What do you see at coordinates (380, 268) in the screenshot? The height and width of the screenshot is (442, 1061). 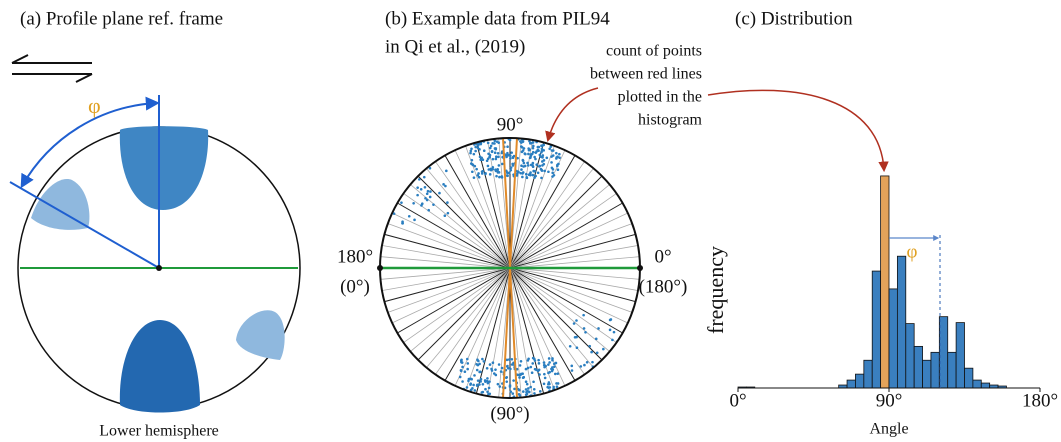 I see `dot` at bounding box center [380, 268].